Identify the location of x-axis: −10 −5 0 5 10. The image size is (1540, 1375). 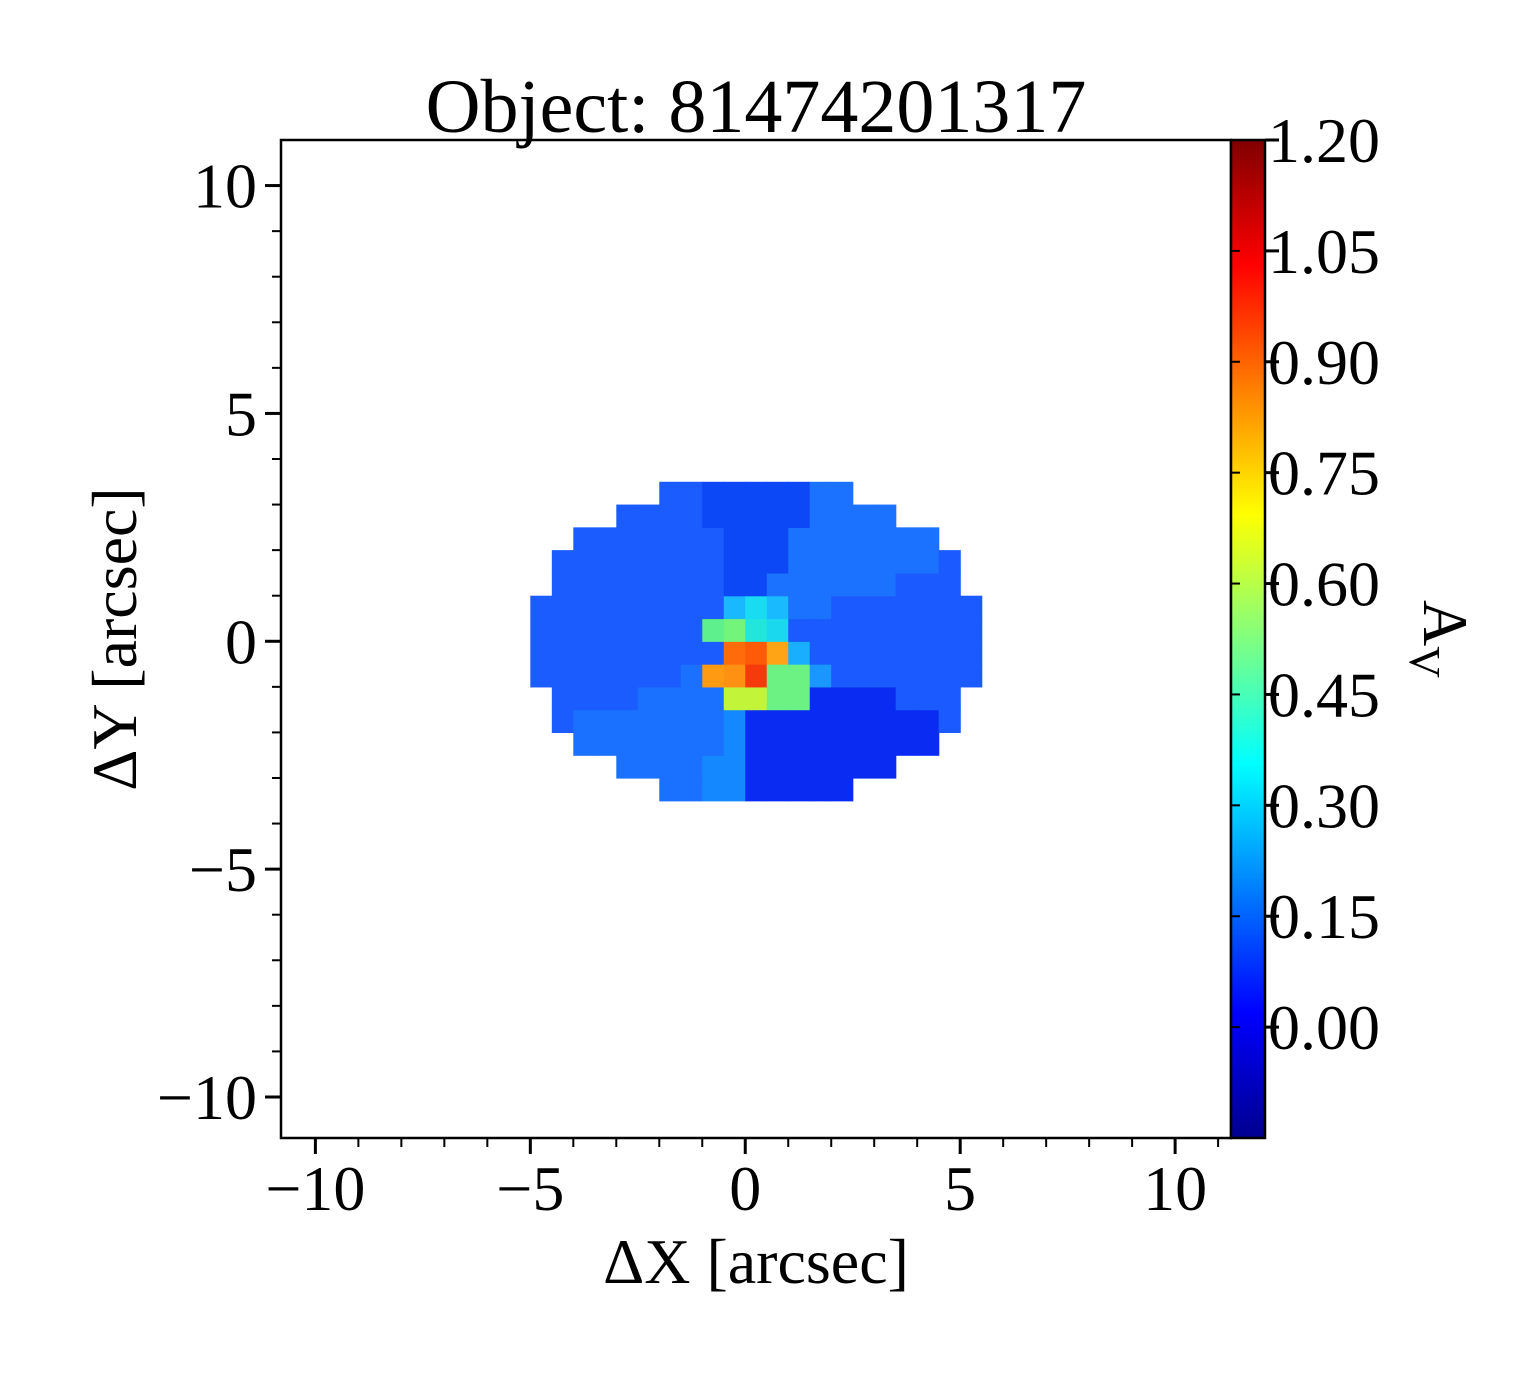
(742, 1181).